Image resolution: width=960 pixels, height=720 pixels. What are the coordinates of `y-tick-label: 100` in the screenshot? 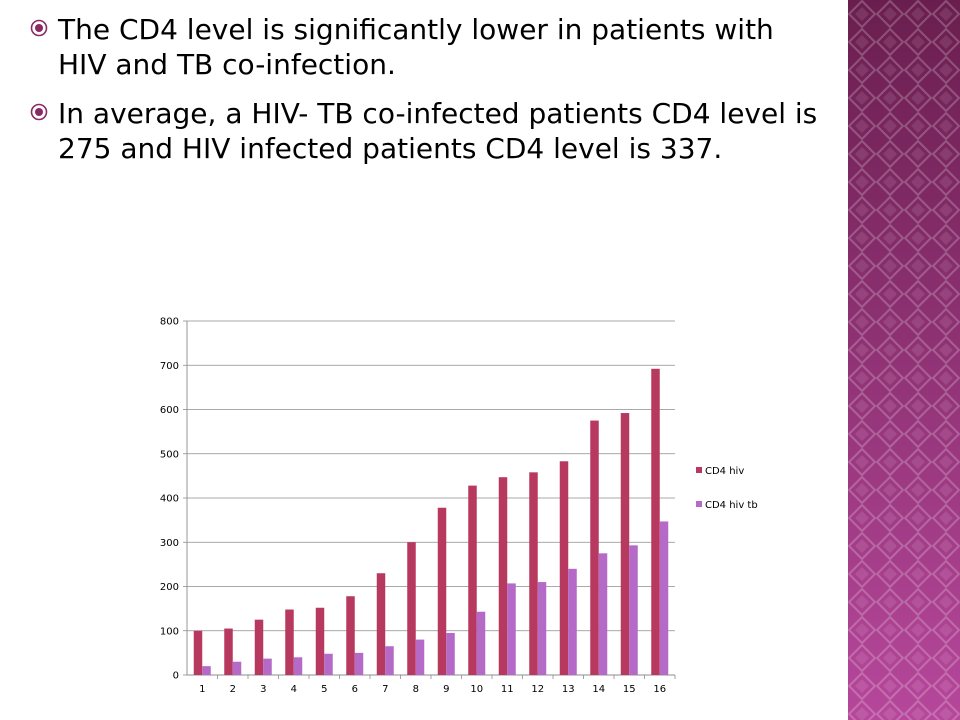 It's located at (169, 631).